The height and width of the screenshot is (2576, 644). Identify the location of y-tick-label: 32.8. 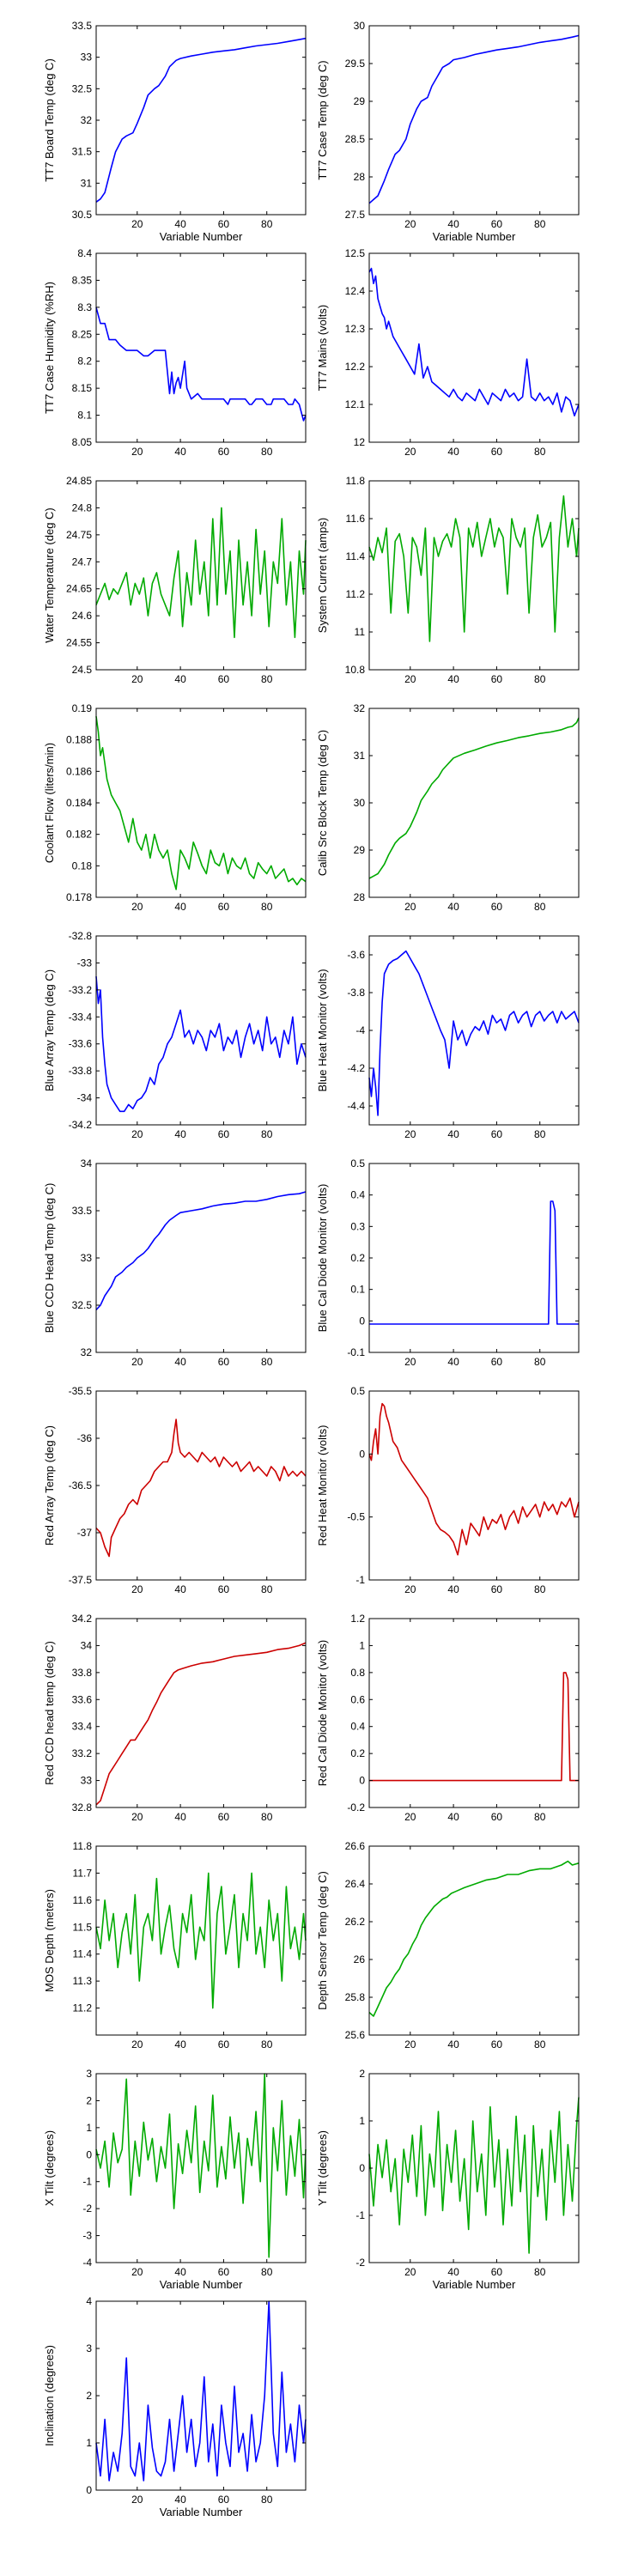
(82, 1807).